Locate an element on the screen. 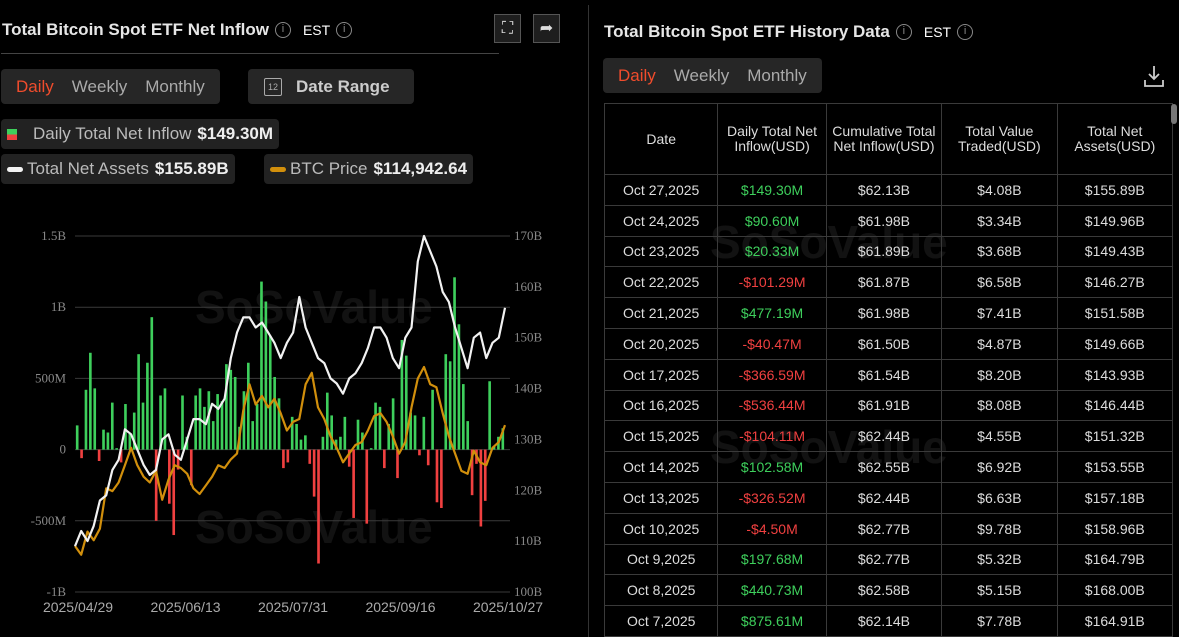 This screenshot has height=637, width=1179. y-left-tick: 1.5B is located at coordinates (53, 235).